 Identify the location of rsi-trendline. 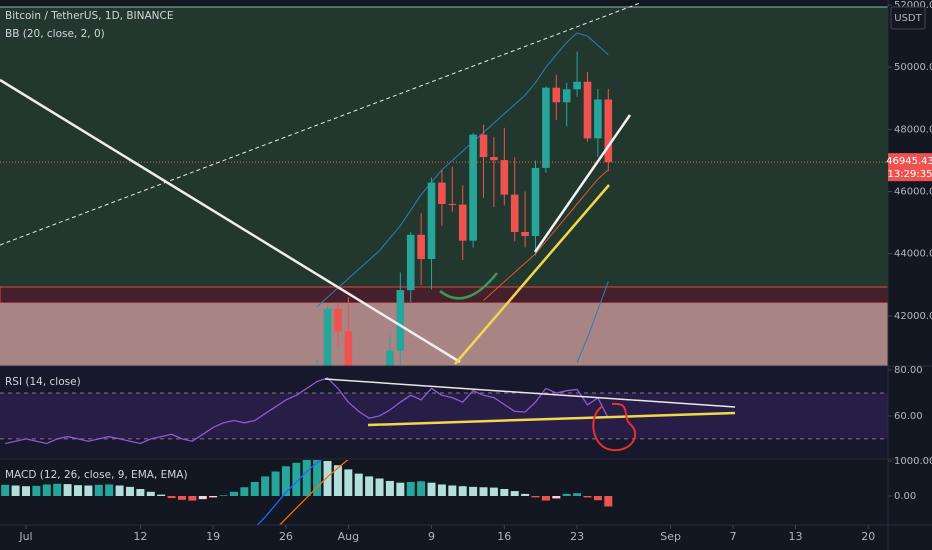
(530, 393).